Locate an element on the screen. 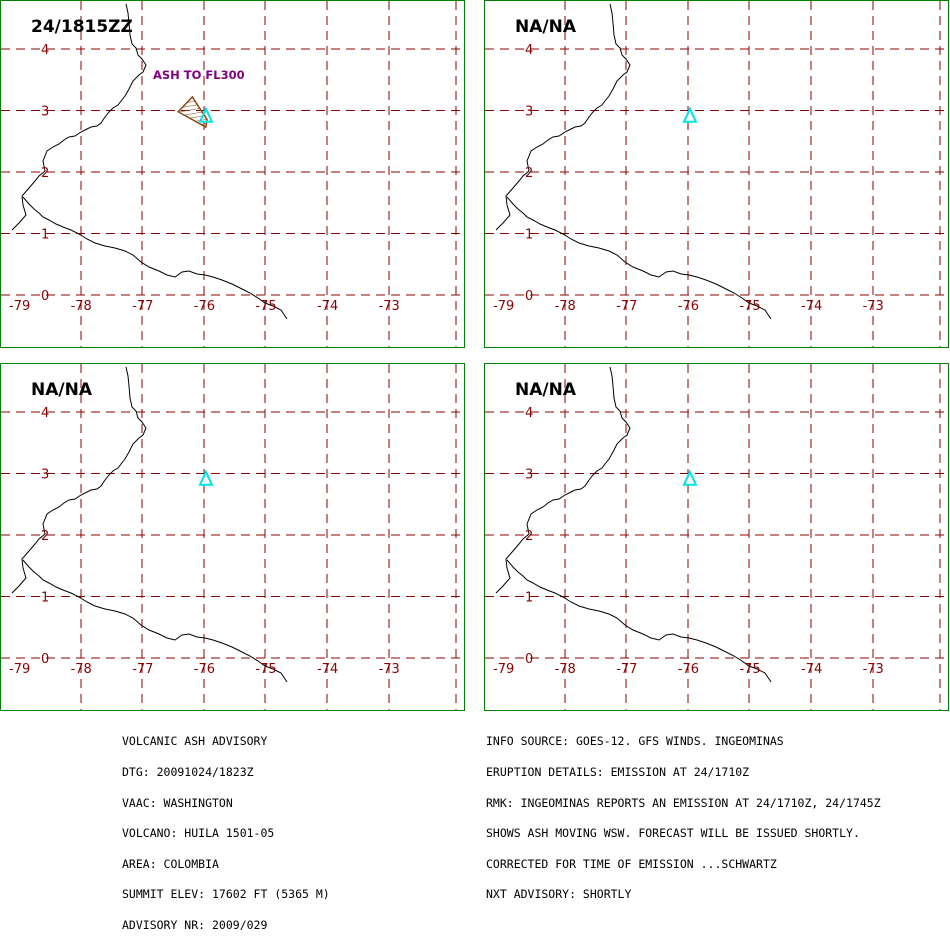 Image resolution: width=950 pixels, height=940 pixels. advisory-line: VOLCANO: HUILA 1501-05 is located at coordinates (198, 833).